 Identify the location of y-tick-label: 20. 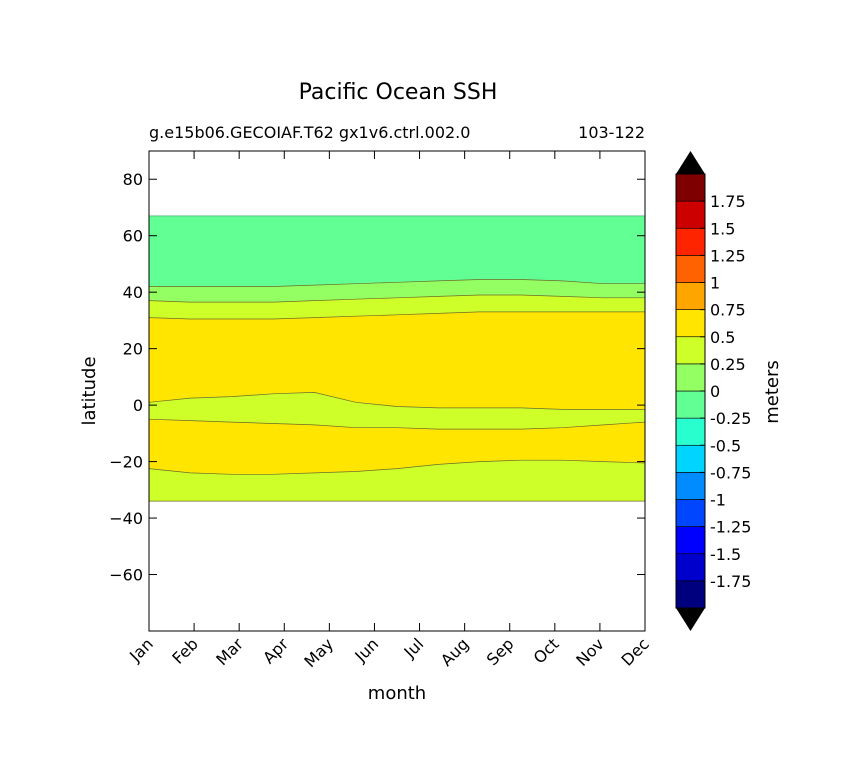
(133, 349).